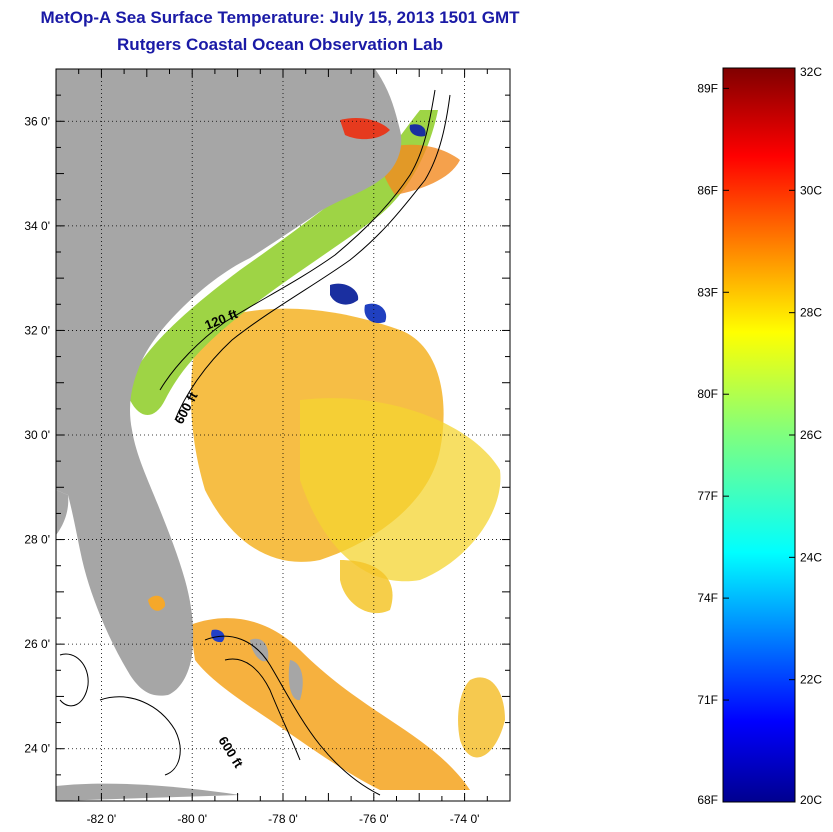 The image size is (833, 832). I want to click on contour-120ft, so click(297, 240).